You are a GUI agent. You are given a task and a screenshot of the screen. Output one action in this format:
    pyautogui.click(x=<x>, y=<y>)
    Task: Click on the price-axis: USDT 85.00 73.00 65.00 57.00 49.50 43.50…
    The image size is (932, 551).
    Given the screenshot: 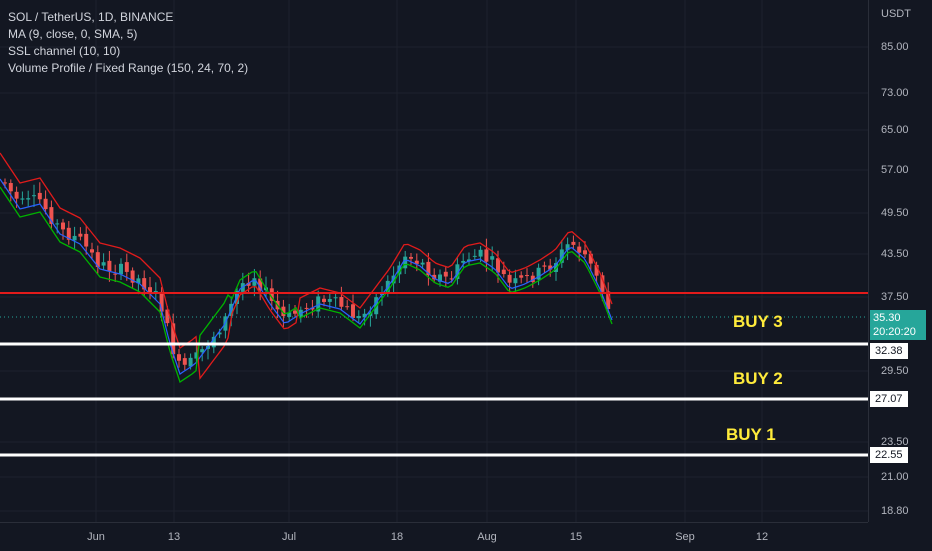 What is the action you would take?
    pyautogui.click(x=900, y=261)
    